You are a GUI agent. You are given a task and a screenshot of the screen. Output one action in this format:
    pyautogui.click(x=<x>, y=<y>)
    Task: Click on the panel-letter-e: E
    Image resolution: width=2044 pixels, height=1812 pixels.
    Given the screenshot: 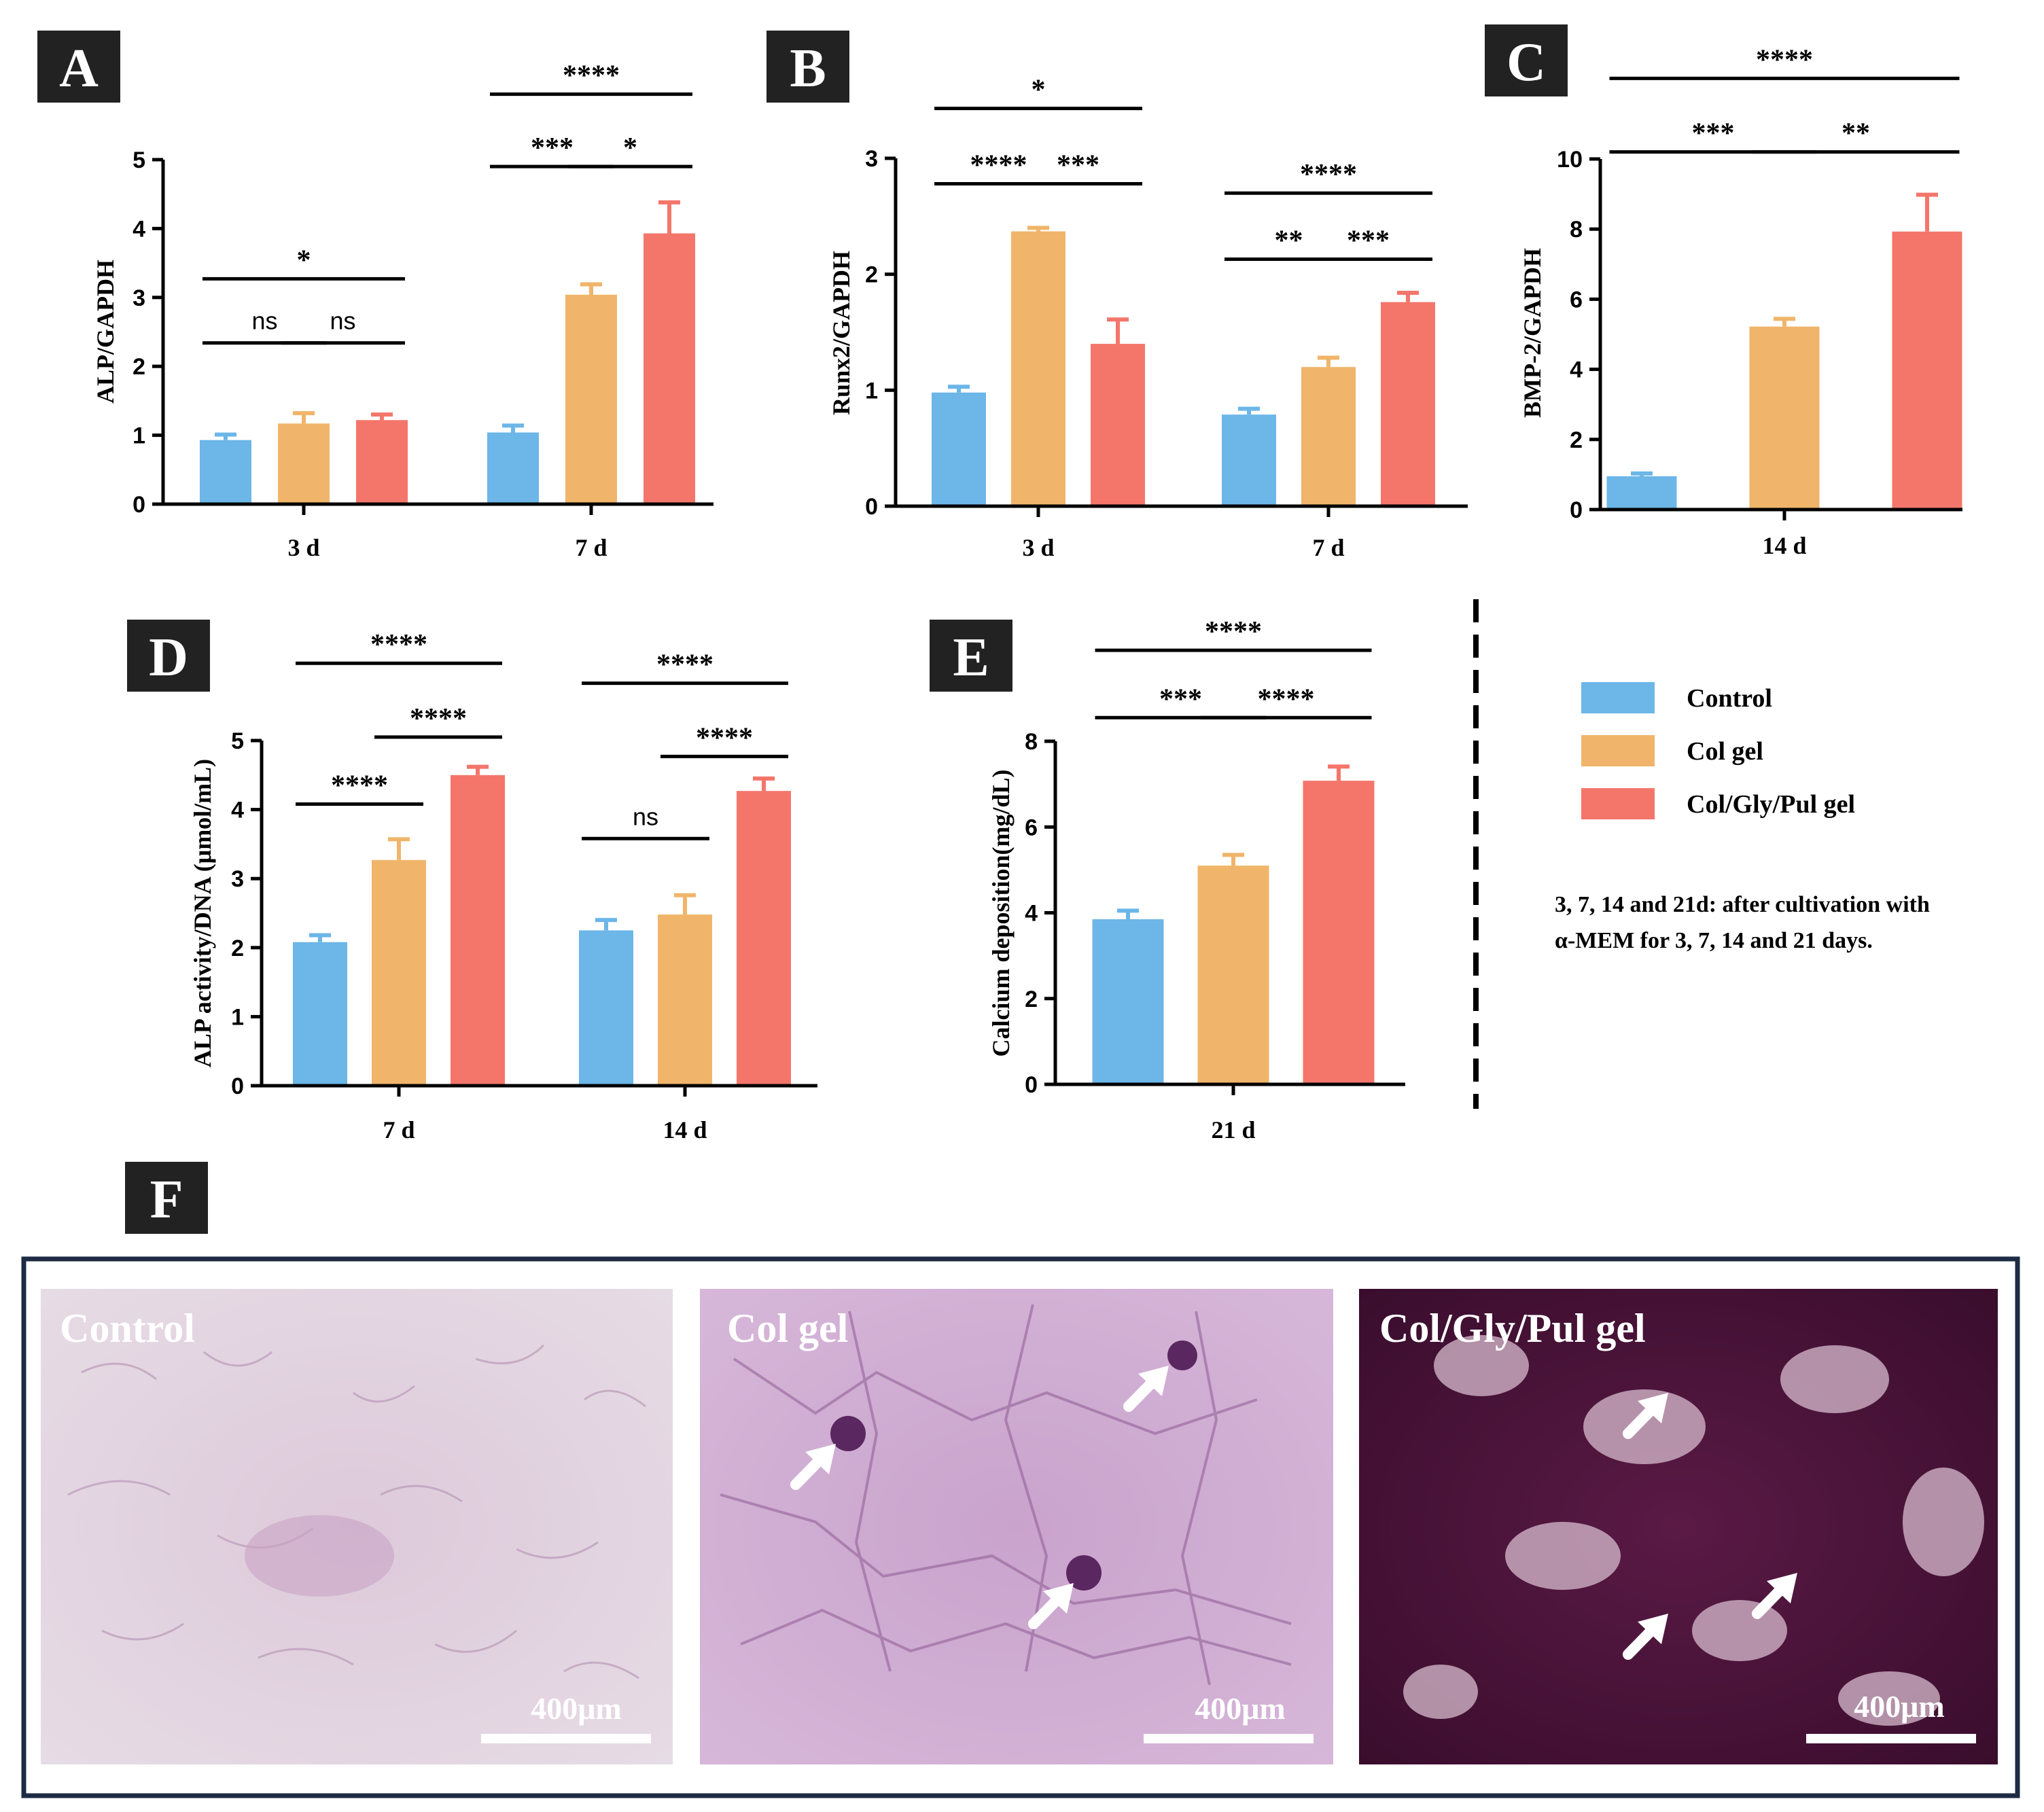 What is the action you would take?
    pyautogui.click(x=971, y=656)
    